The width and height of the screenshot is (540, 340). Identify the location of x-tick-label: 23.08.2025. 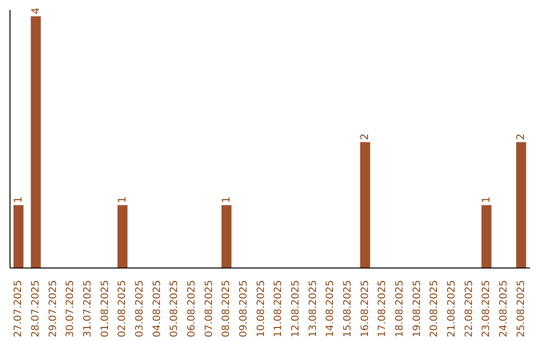
(486, 309).